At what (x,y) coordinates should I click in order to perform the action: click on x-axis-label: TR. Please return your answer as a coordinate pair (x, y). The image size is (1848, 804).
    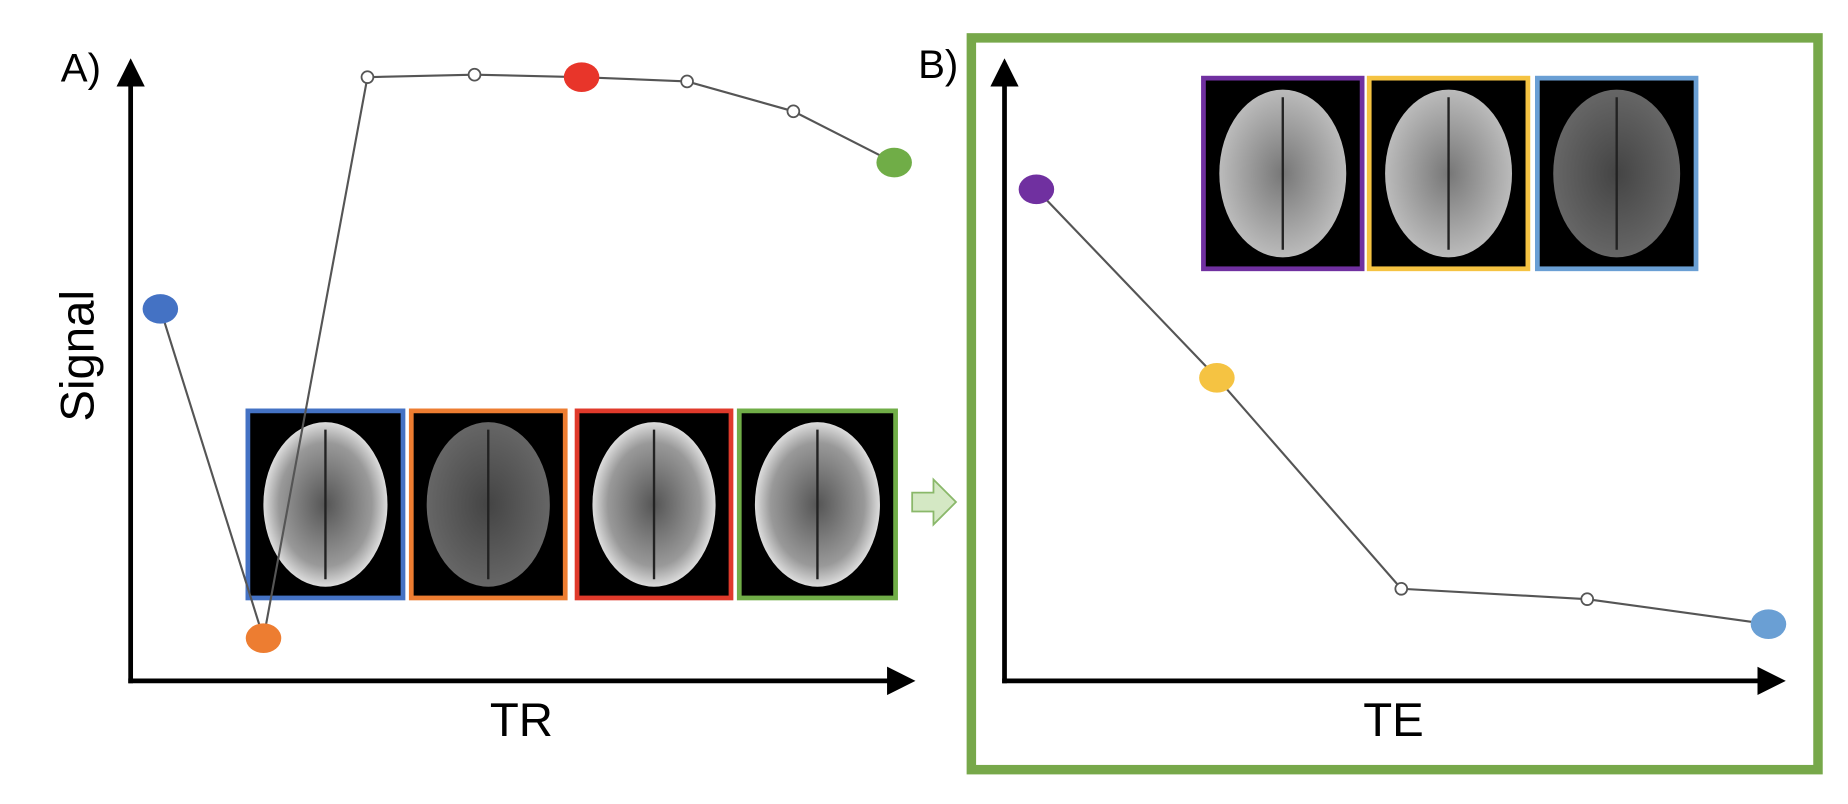
    Looking at the image, I should click on (521, 720).